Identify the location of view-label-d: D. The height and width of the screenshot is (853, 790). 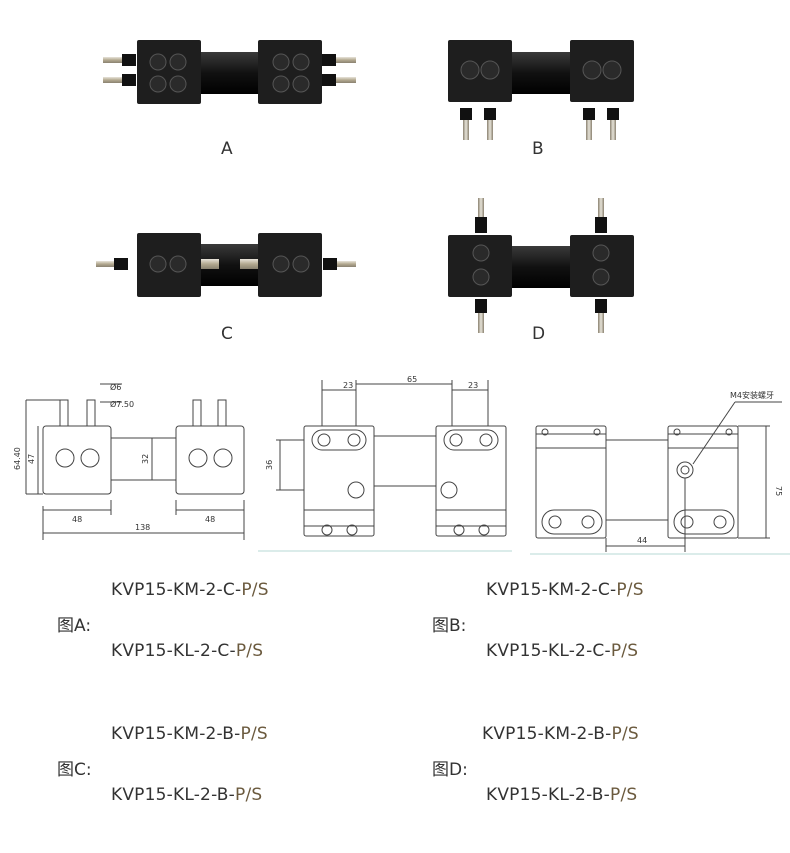
(539, 334).